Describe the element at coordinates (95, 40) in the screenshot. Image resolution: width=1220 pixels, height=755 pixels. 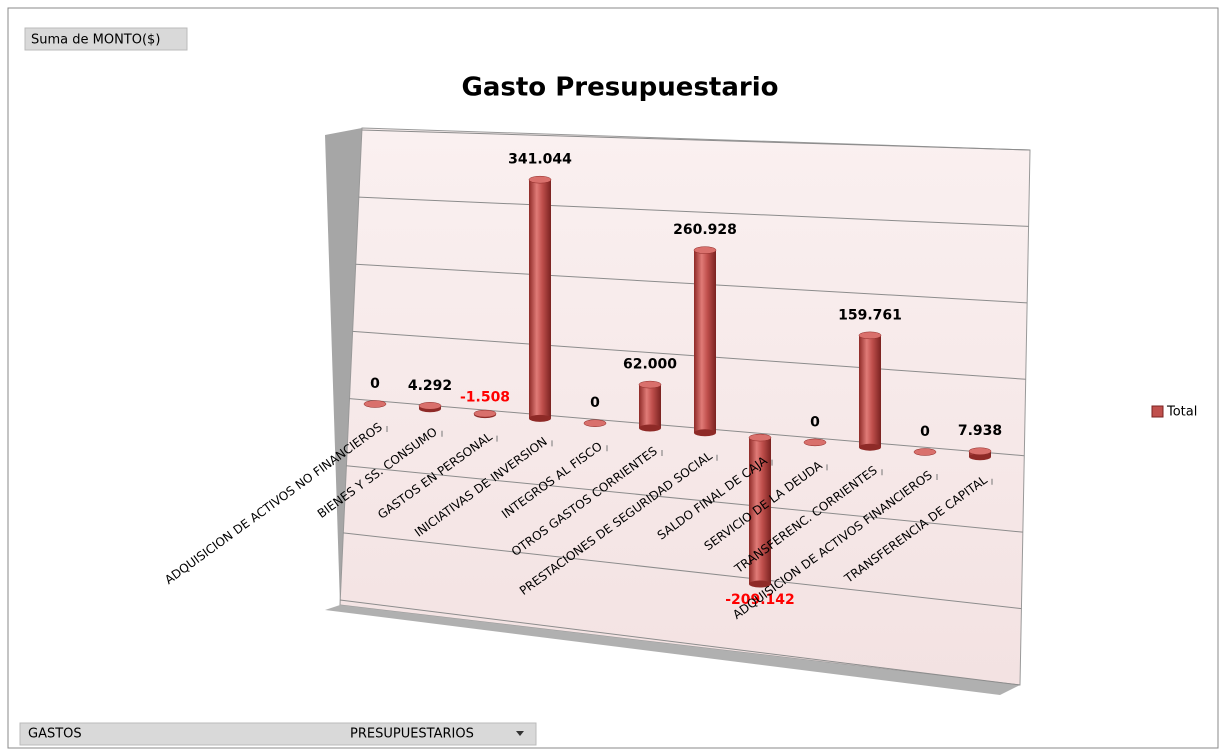
I see `field-label: Suma de MONTO($)` at that location.